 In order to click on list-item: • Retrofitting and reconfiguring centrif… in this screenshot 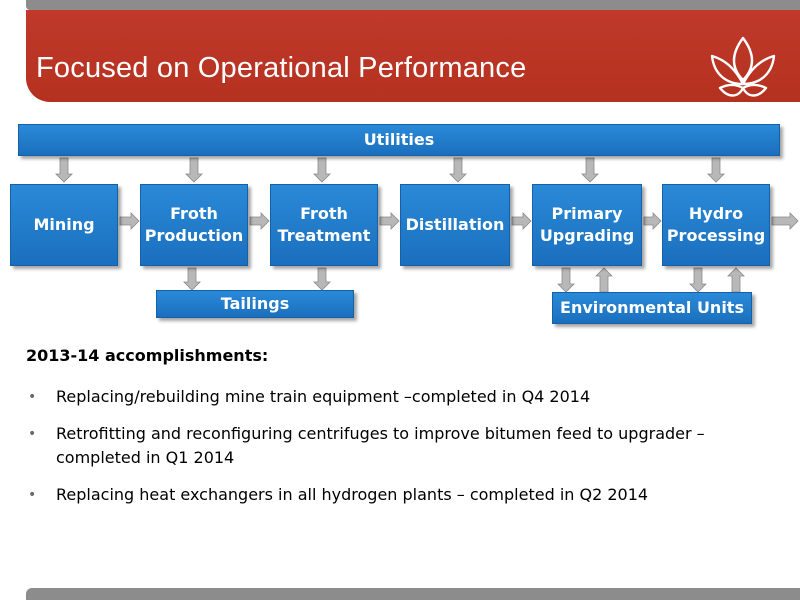, I will do `click(406, 446)`.